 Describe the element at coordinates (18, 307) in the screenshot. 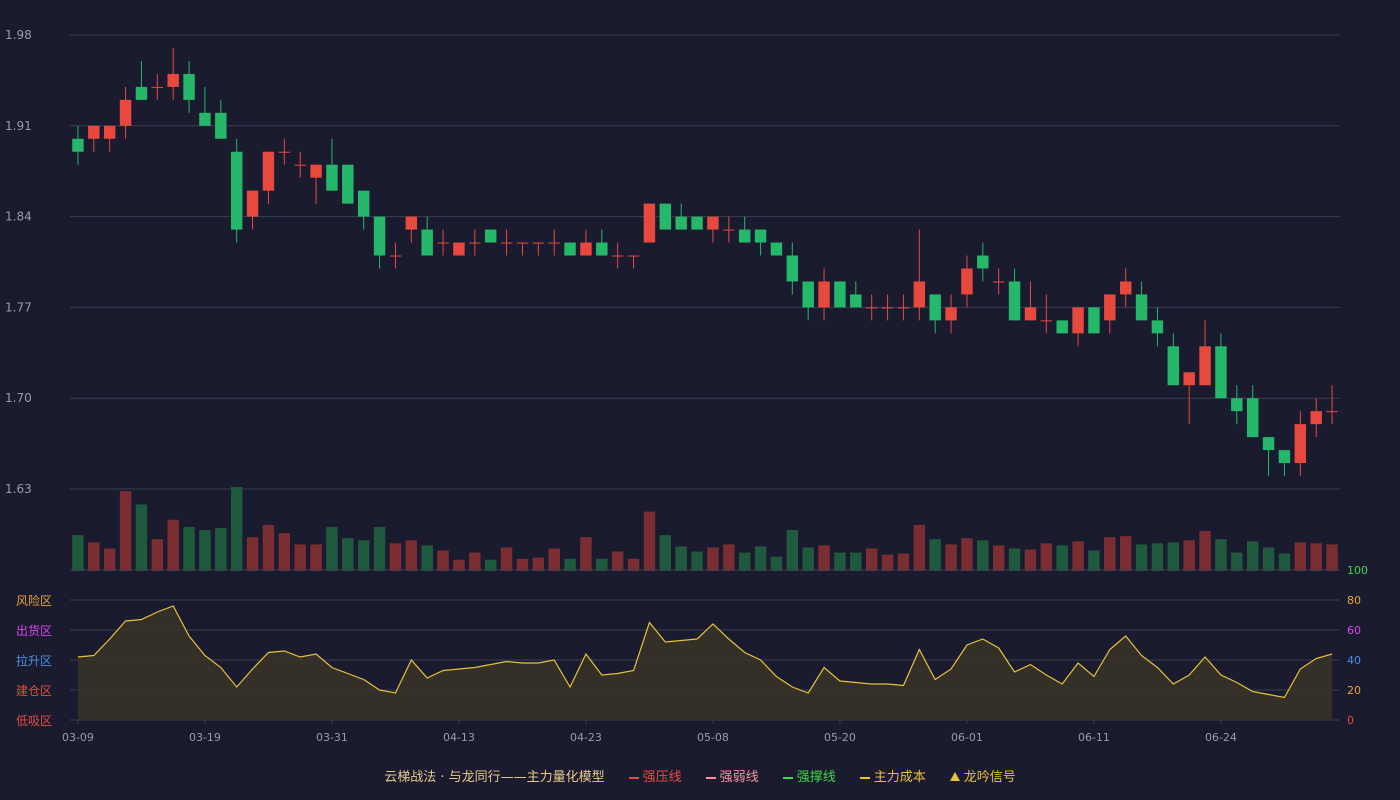

I see `price-tick-label: 1.77` at that location.